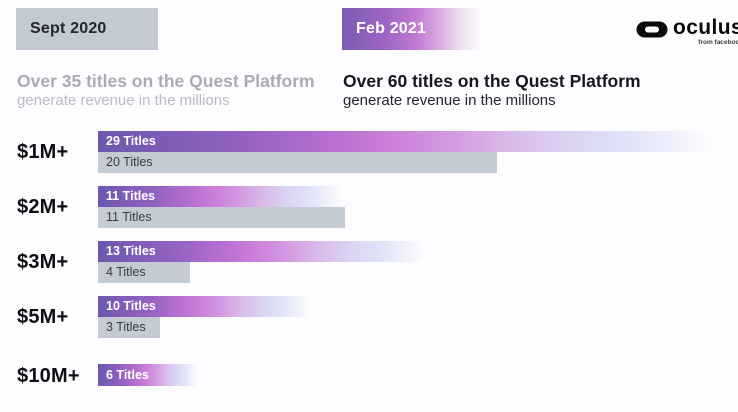  I want to click on bar-feb-10m: 6 Titles, so click(148, 375).